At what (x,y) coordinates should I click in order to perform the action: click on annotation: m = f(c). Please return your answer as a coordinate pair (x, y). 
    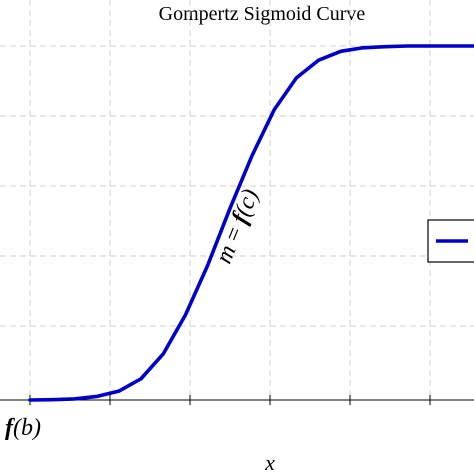
    Looking at the image, I should click on (237, 227).